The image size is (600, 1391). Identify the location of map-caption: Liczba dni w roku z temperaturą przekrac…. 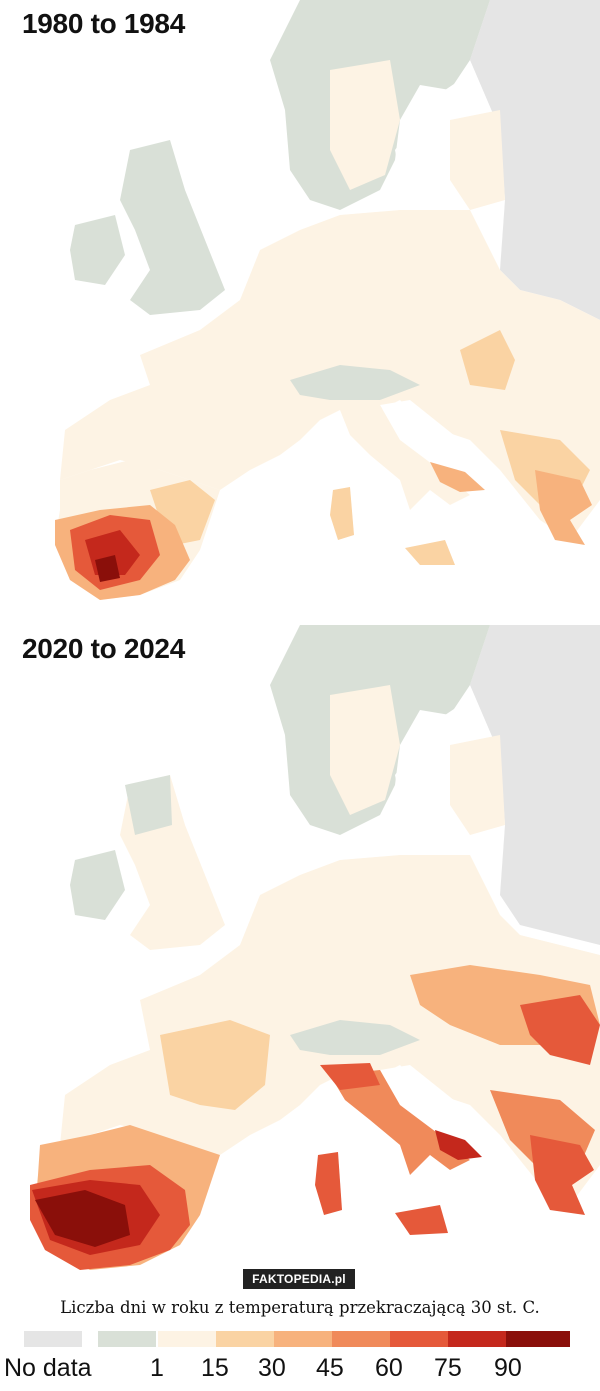
(300, 1307).